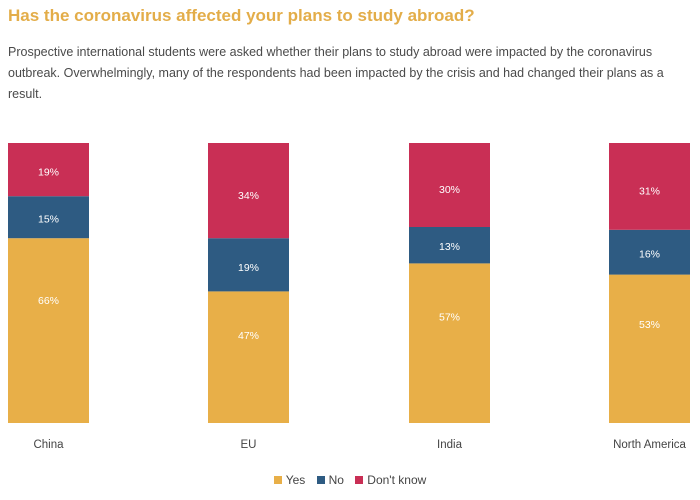 This screenshot has height=500, width=700. Describe the element at coordinates (450, 445) in the screenshot. I see `category-label-india: India` at that location.